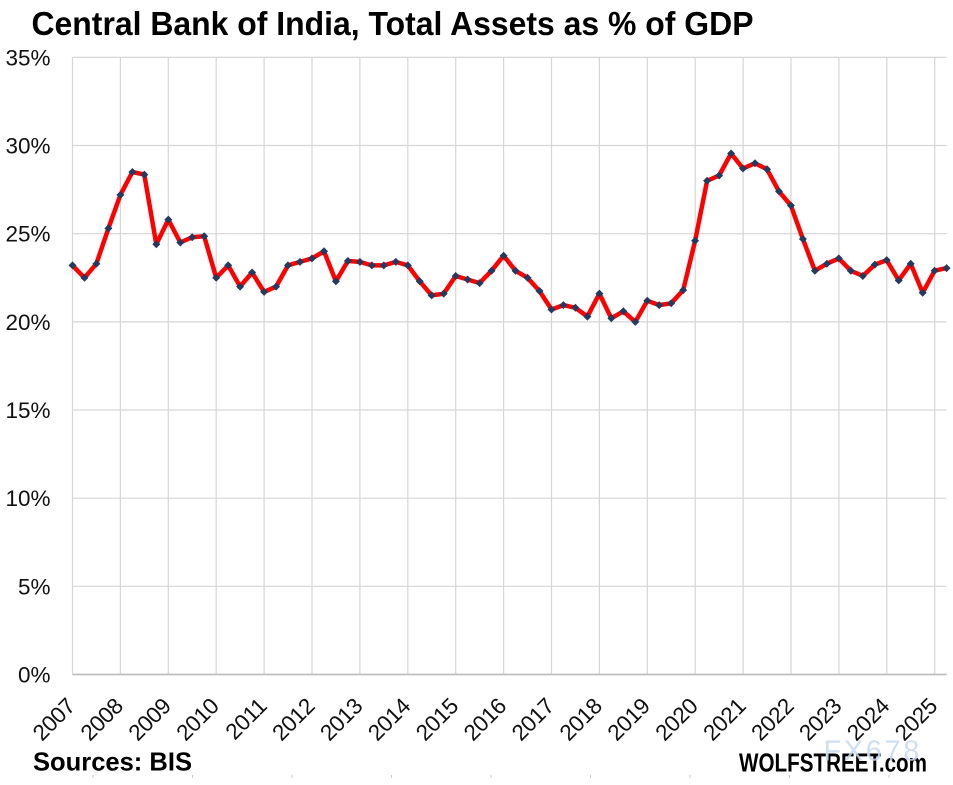 This screenshot has height=785, width=953. Describe the element at coordinates (27, 322) in the screenshot. I see `svg-text: 20%` at that location.